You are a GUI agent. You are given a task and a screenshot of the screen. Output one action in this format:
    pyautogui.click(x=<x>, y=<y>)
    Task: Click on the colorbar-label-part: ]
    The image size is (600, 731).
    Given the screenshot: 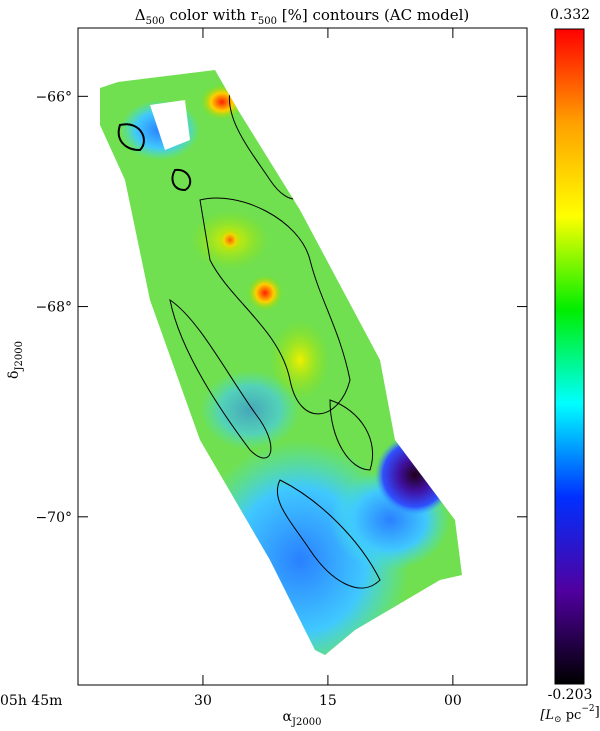 What is the action you would take?
    pyautogui.click(x=597, y=712)
    